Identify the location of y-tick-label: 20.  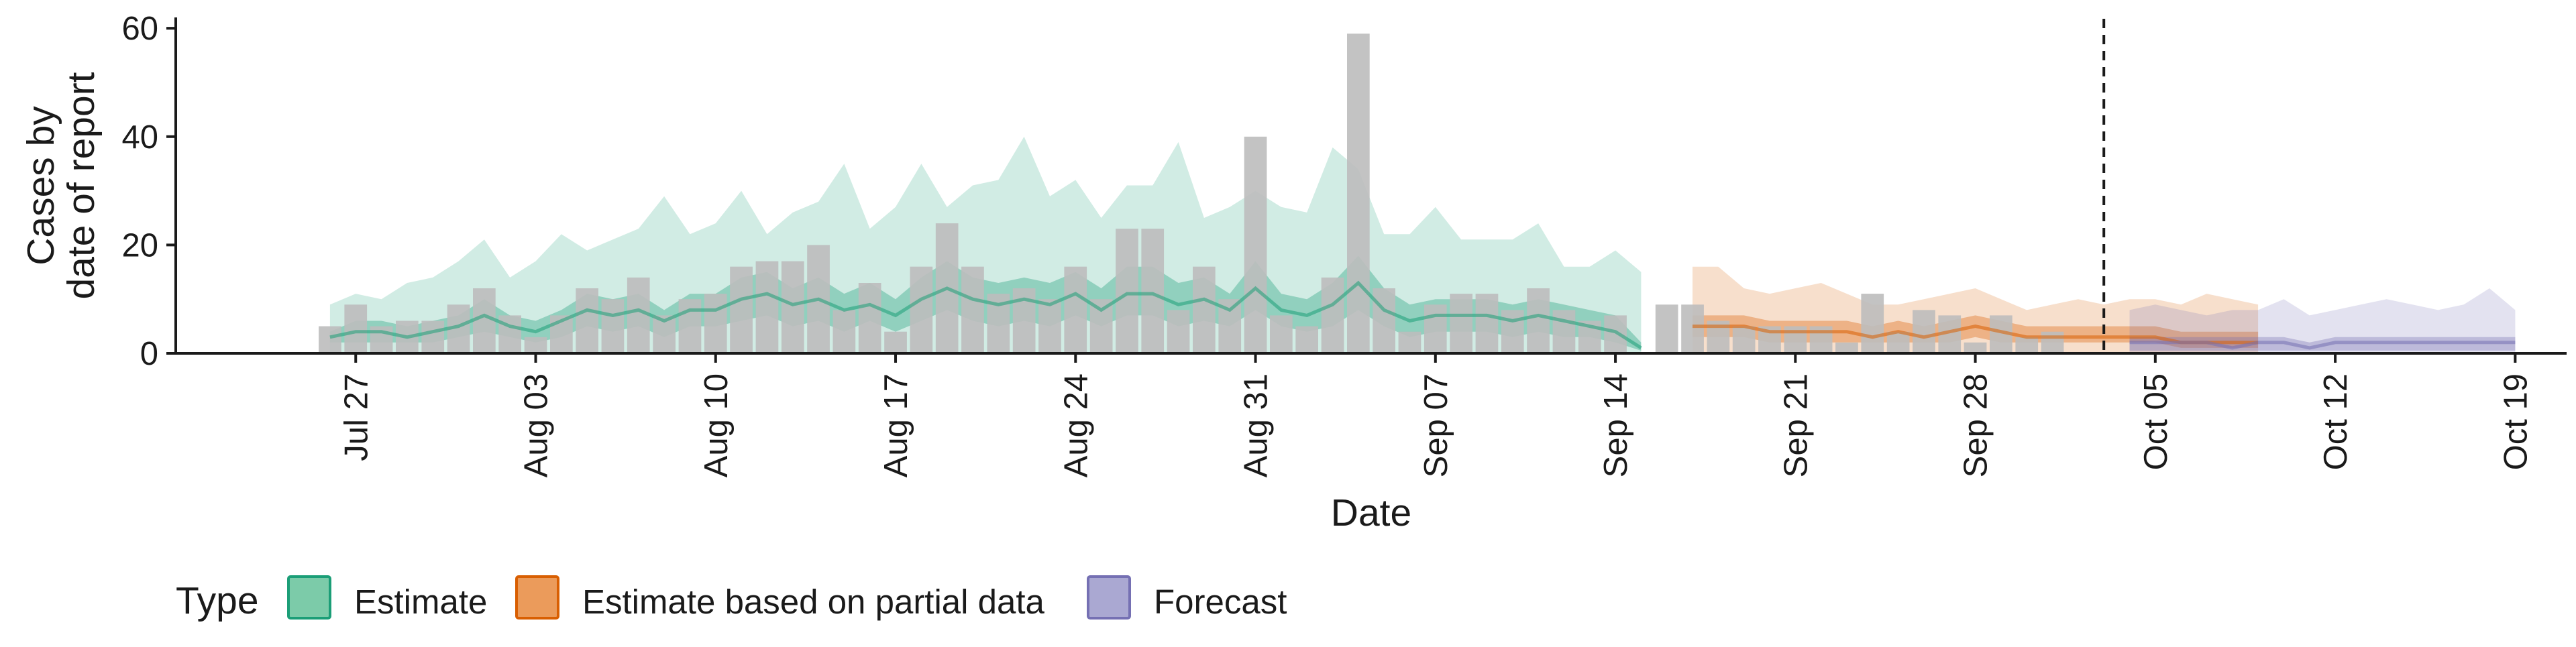
(139, 245).